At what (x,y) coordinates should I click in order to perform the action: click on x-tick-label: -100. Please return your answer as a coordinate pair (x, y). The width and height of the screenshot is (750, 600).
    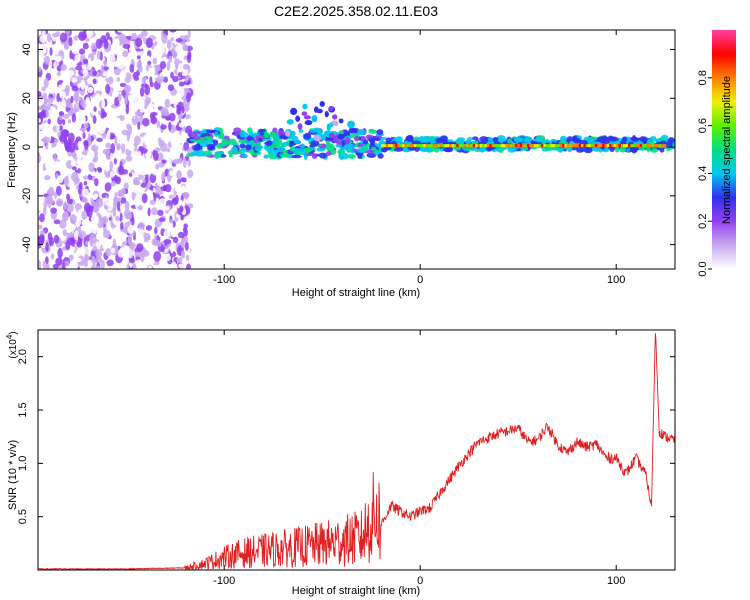
    Looking at the image, I should click on (224, 280).